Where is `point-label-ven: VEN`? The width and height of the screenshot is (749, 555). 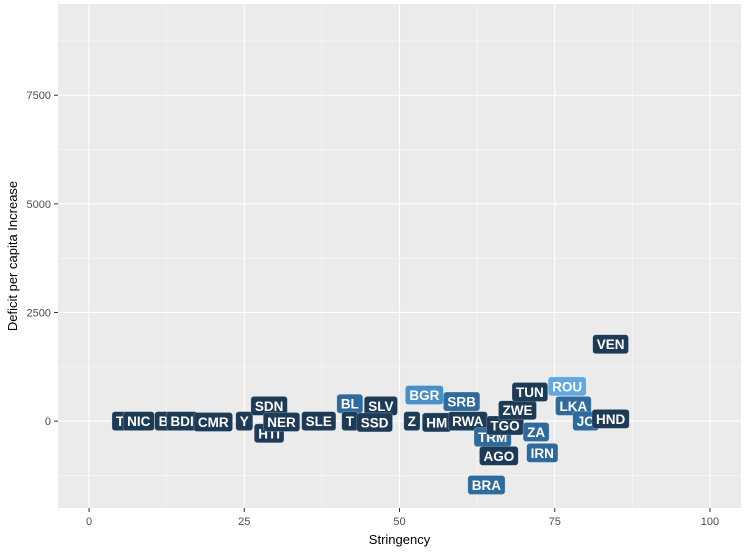
point-label-ven: VEN is located at coordinates (610, 344).